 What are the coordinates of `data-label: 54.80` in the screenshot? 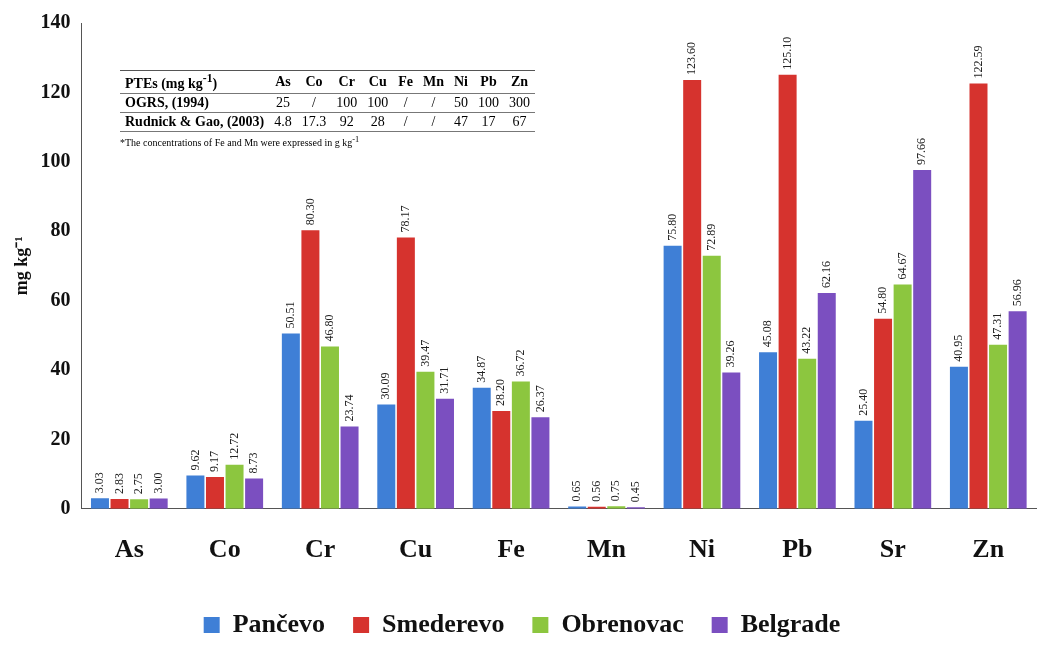 It's located at (882, 300).